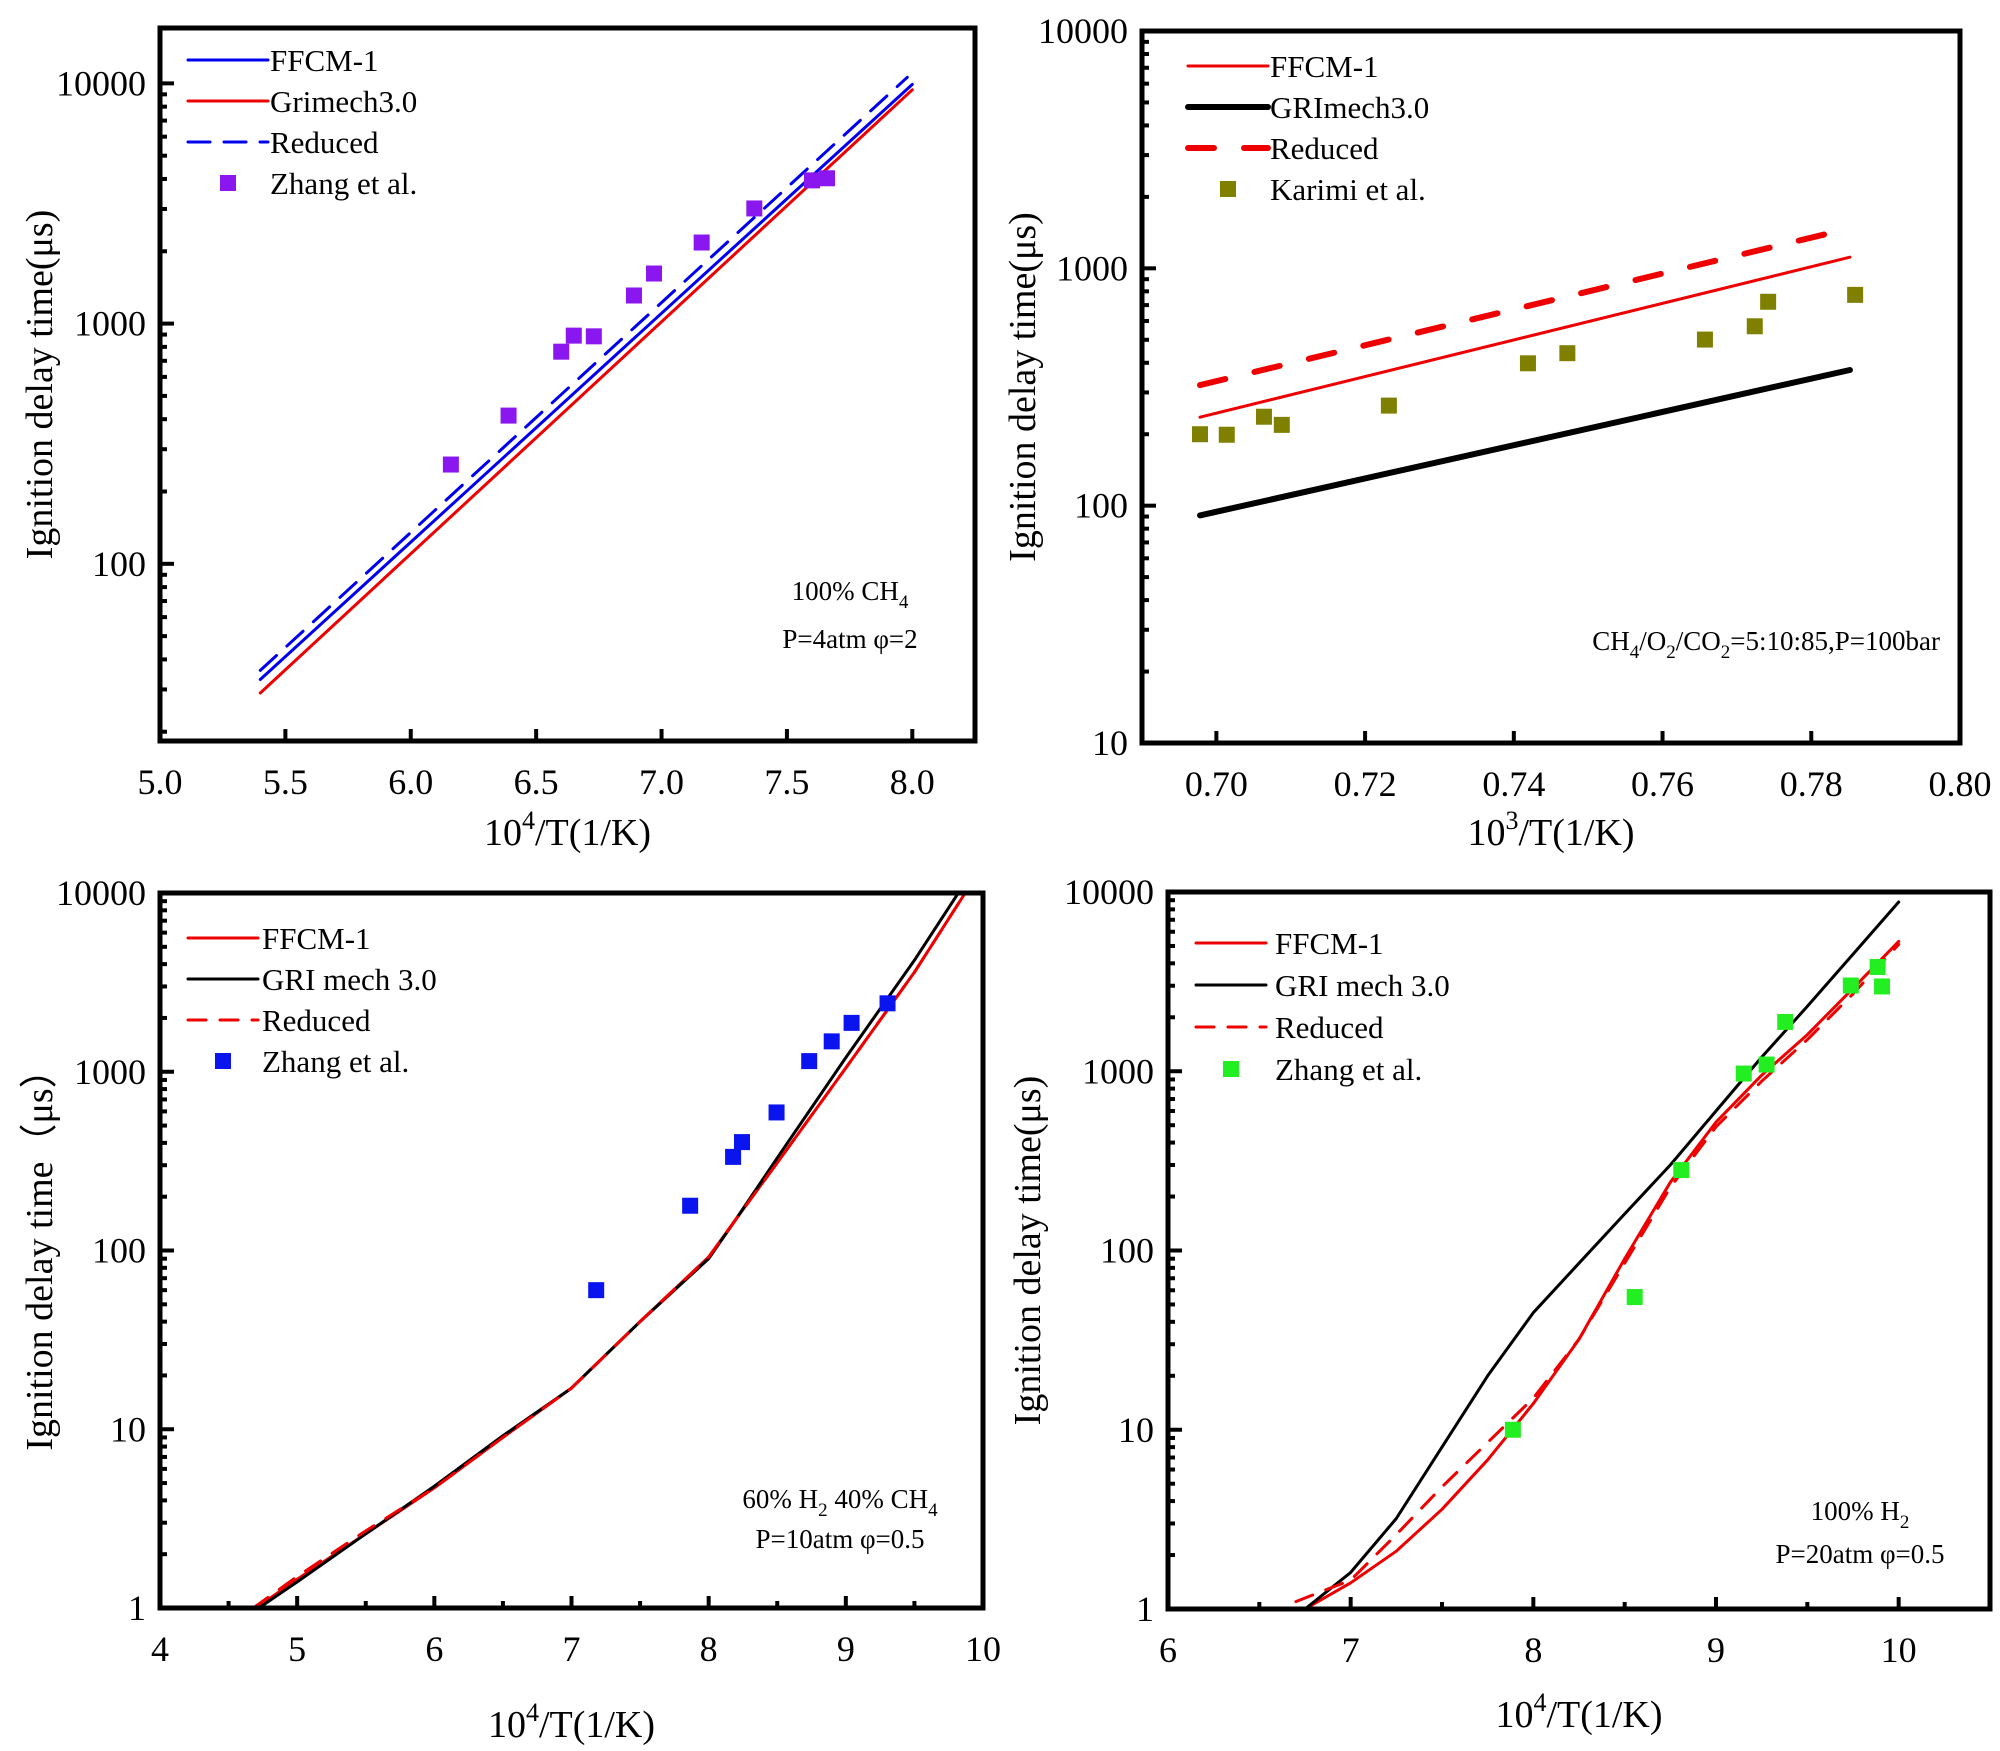  Describe the element at coordinates (1860, 1514) in the screenshot. I see `condition-annotation: 100% H2` at that location.